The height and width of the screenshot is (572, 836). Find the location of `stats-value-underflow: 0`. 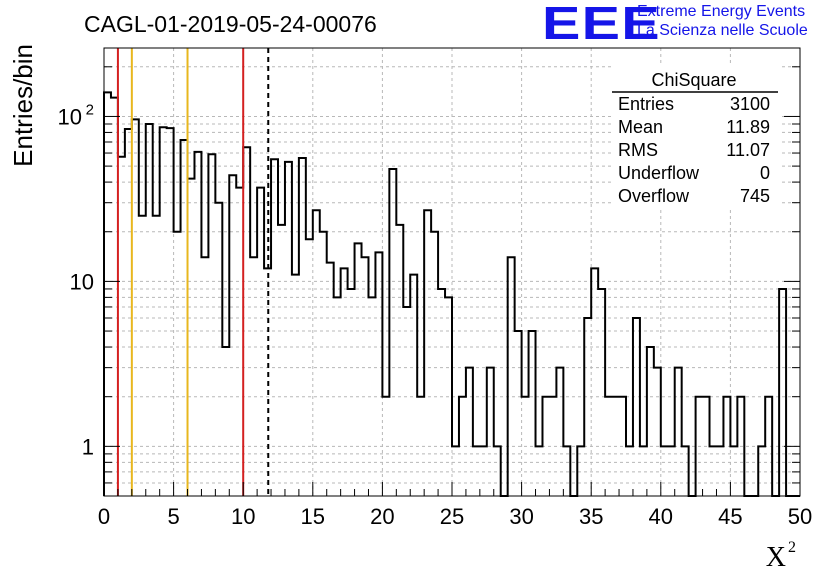

stats-value-underflow: 0 is located at coordinates (765, 173).